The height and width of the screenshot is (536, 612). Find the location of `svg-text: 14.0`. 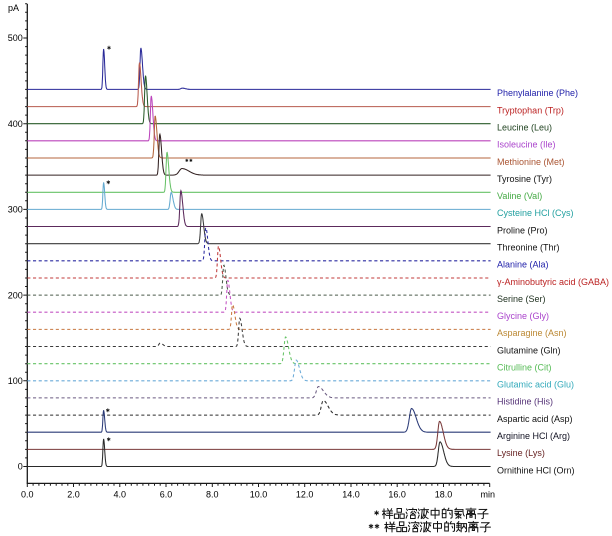

svg-text: 14.0 is located at coordinates (351, 495).